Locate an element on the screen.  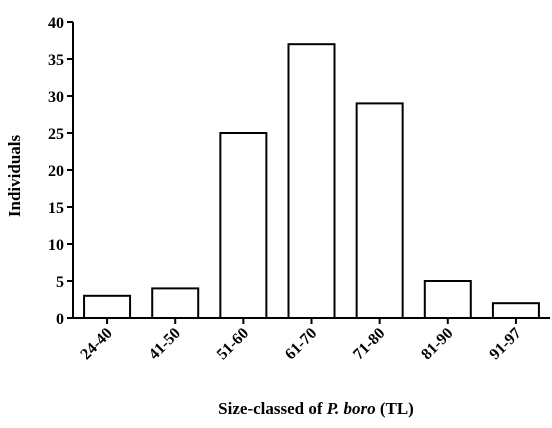
x-tick-label-91-97: 91-97 is located at coordinates (505, 344).